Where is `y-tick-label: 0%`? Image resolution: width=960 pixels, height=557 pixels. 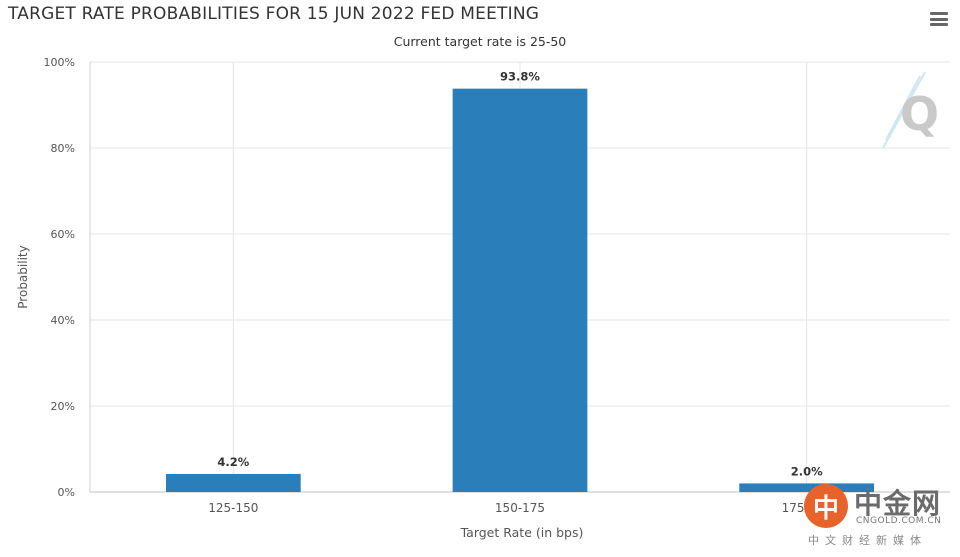
y-tick-label: 0% is located at coordinates (66, 492).